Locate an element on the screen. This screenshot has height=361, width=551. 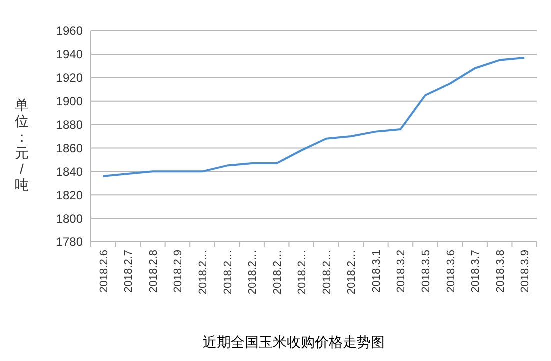
y-tick-label: 1880 is located at coordinates (70, 125).